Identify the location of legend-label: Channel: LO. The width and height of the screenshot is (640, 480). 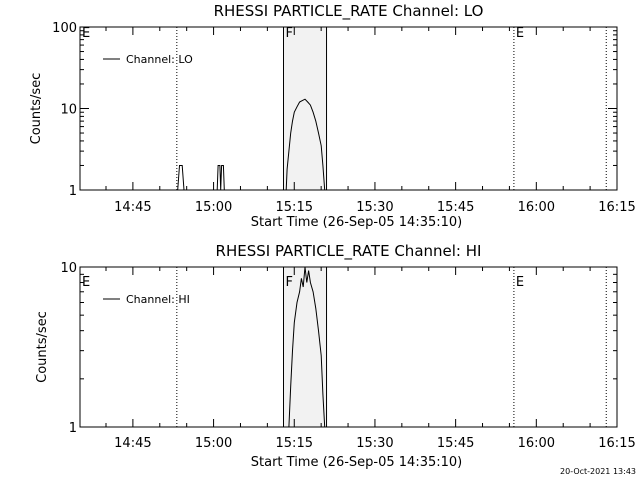
(159, 59).